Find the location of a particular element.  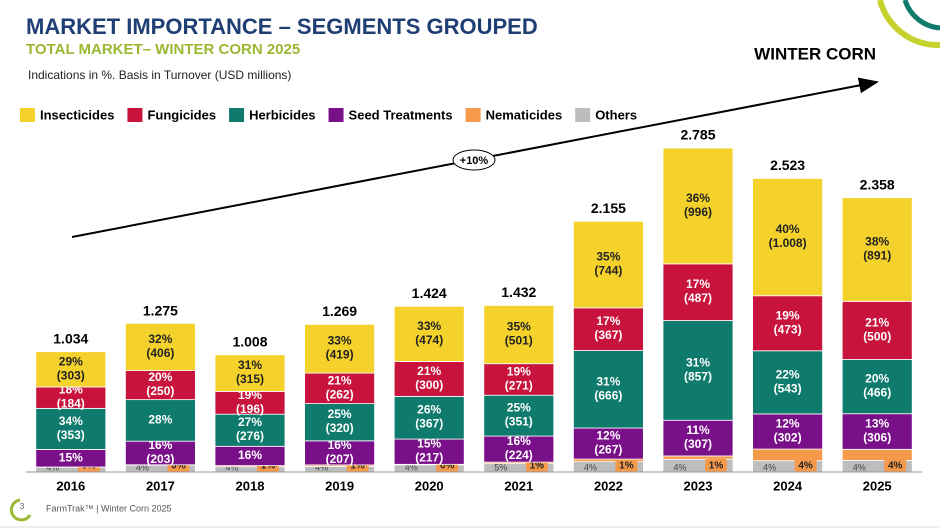

value-label: 25% (320) is located at coordinates (340, 421).